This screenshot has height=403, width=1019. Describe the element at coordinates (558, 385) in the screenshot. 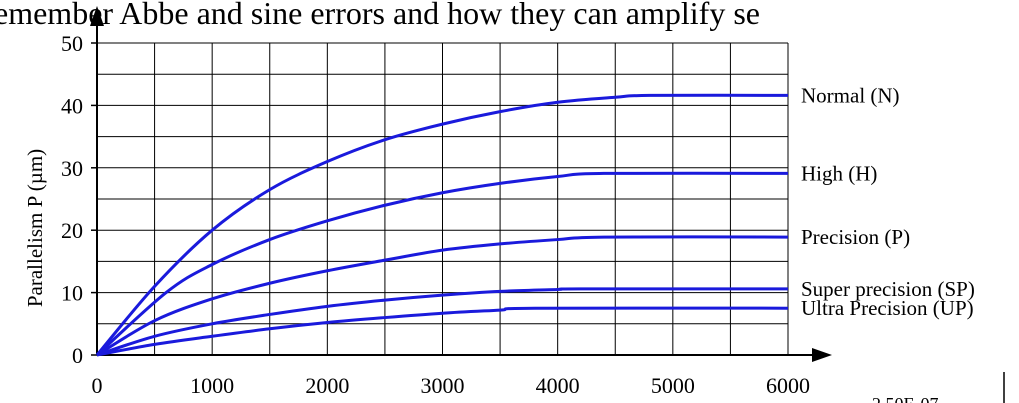

I see `x-tick-label: 4000` at that location.